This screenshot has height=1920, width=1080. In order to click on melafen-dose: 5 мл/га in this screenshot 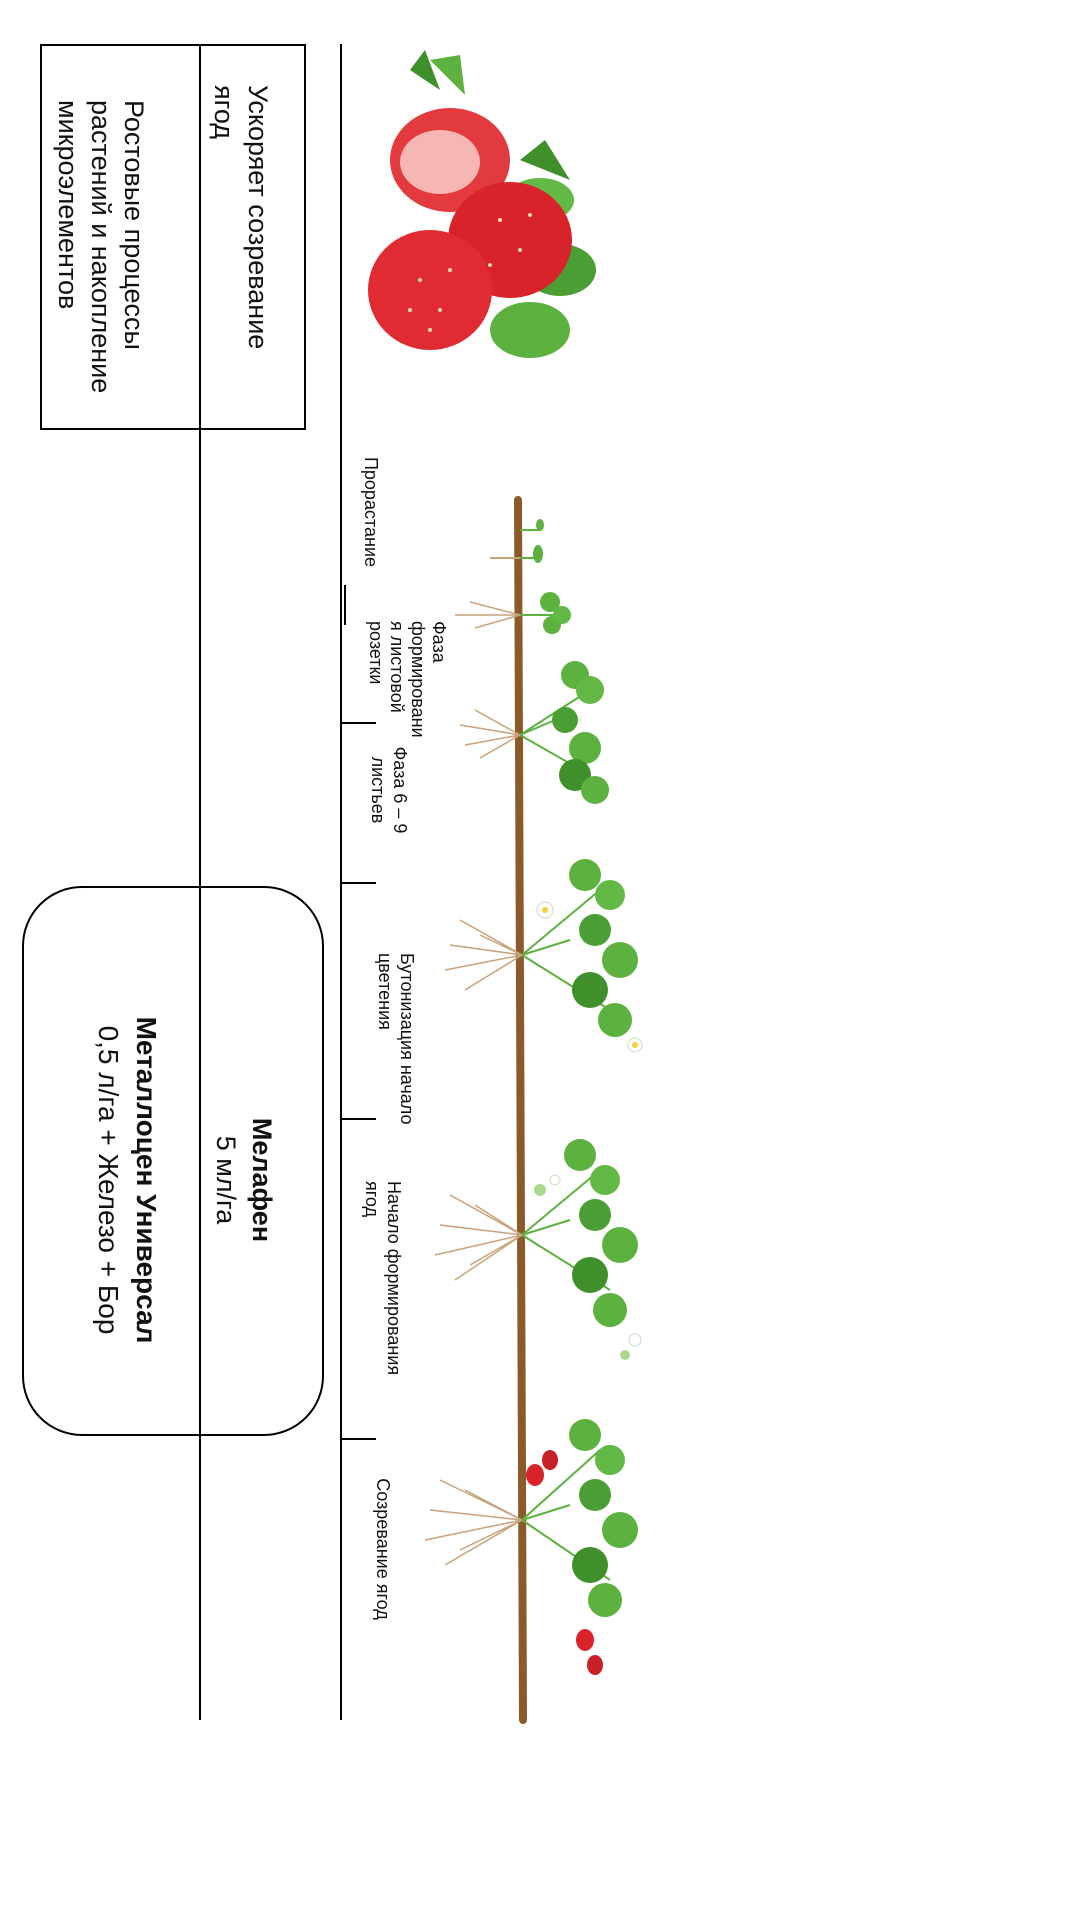, I will do `click(226, 1180)`.